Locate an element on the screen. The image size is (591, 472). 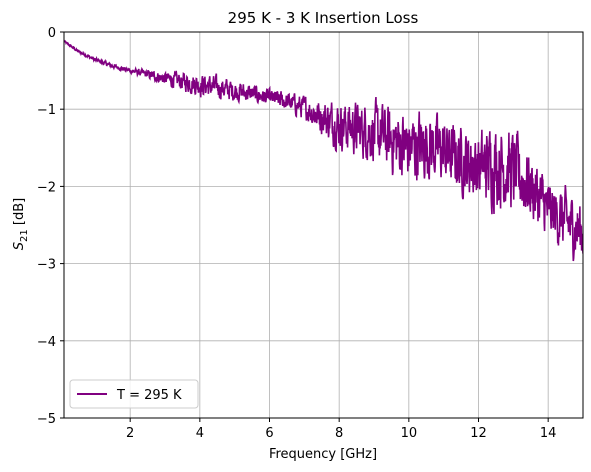
y-axis: −5 −4 −3 −2 −1 0 is located at coordinates (50, 226).